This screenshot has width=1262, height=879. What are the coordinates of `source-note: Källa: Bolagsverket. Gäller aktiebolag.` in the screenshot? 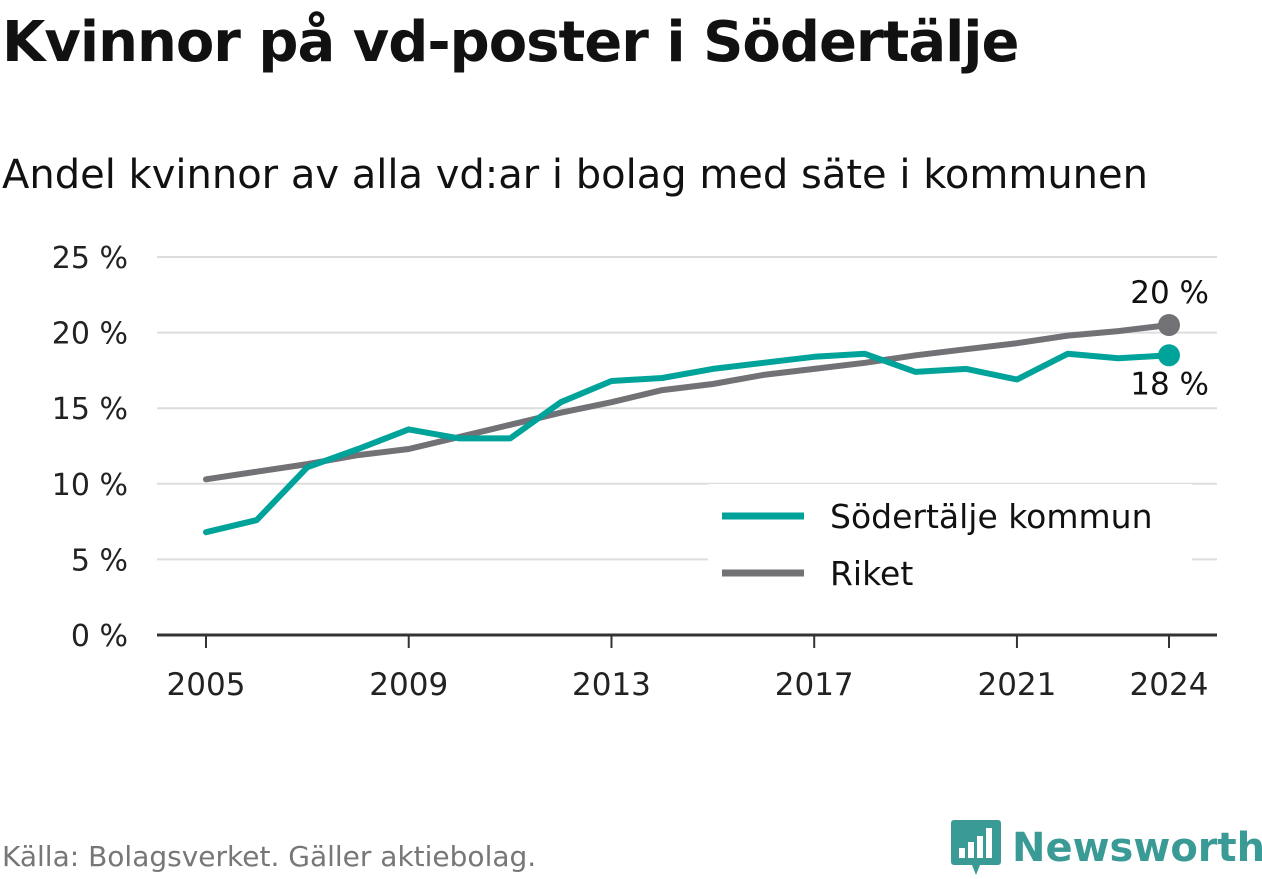 It's located at (269, 856).